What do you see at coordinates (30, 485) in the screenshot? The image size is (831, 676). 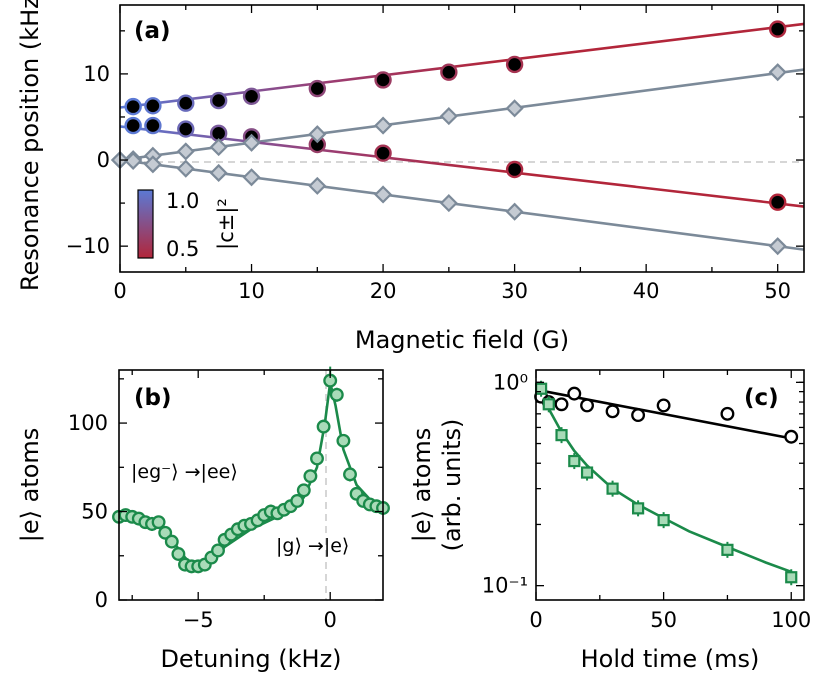 I see `panel-b-ylabel: |e⟩ atoms` at bounding box center [30, 485].